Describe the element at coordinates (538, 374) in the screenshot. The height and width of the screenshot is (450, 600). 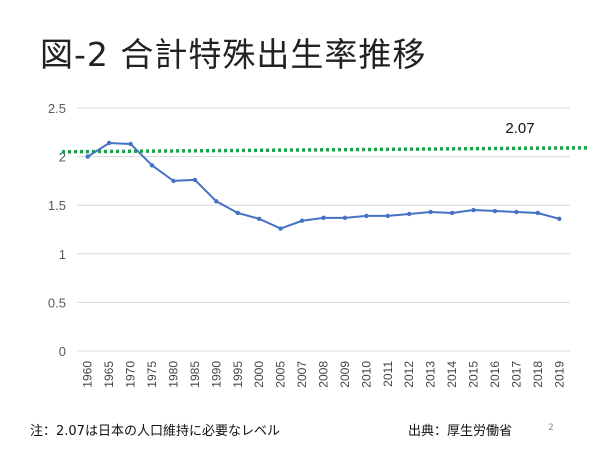
I see `x-tick-label: 2018` at that location.